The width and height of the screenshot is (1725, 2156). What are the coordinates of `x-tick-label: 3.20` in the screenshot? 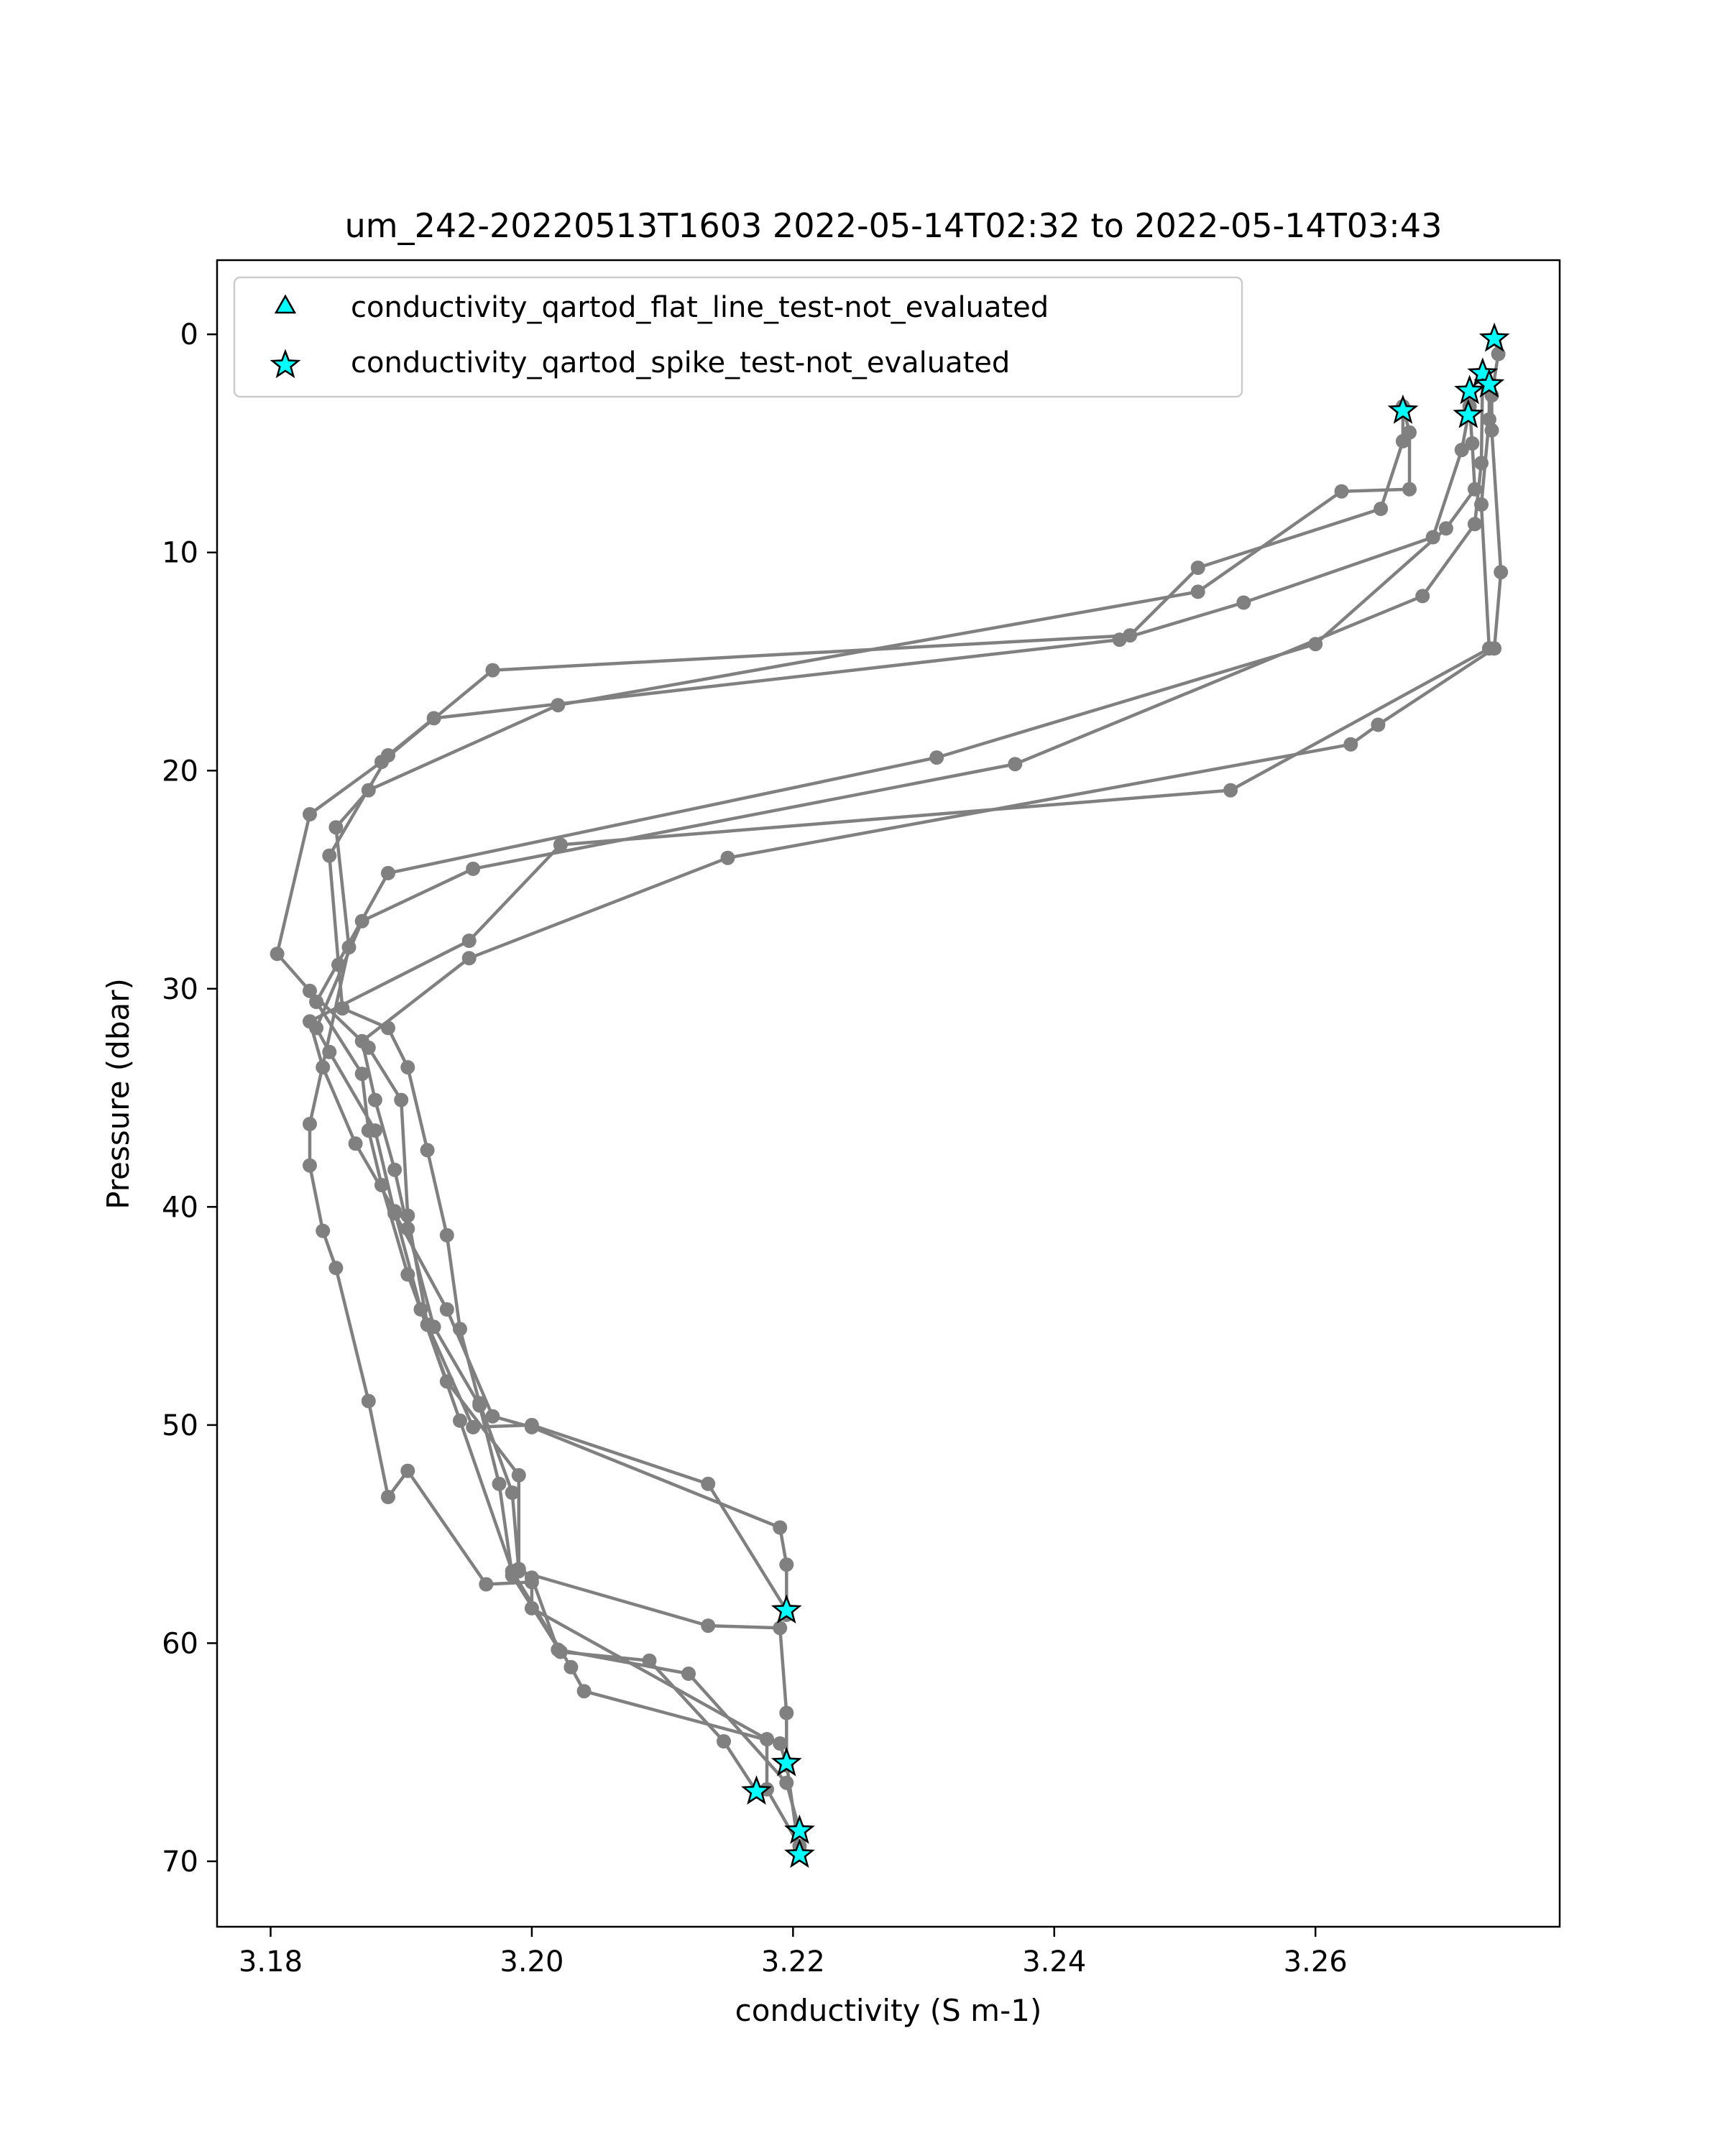 It's located at (532, 1961).